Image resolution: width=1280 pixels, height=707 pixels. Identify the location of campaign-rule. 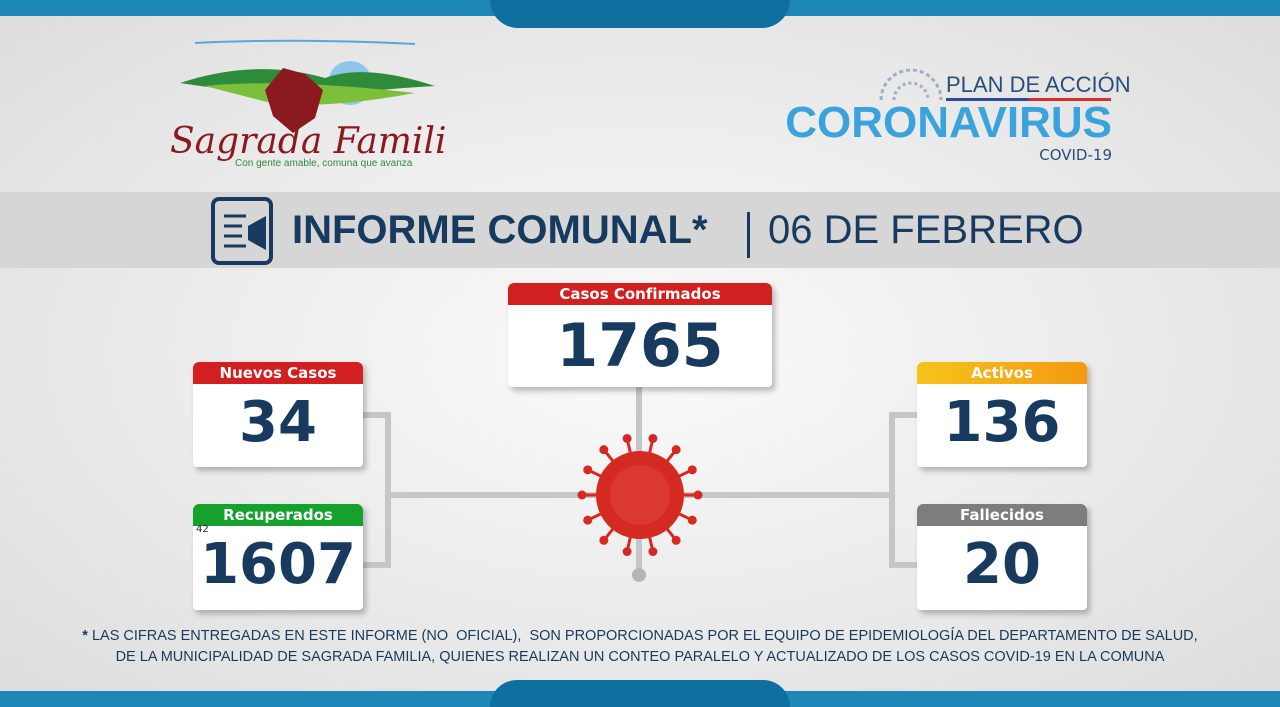
(1028, 99).